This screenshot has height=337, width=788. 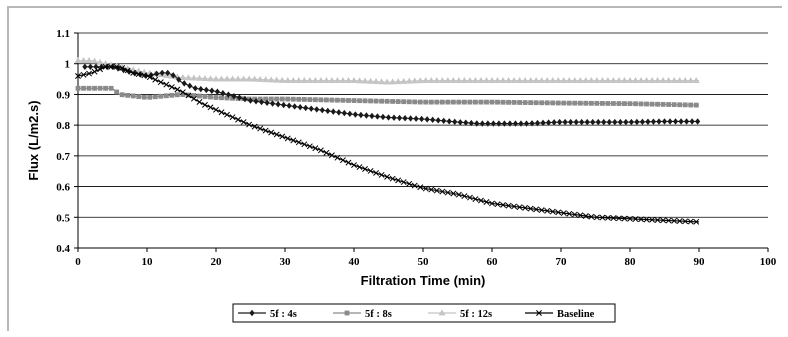 I want to click on legend-item-3: Baseline, so click(x=560, y=314).